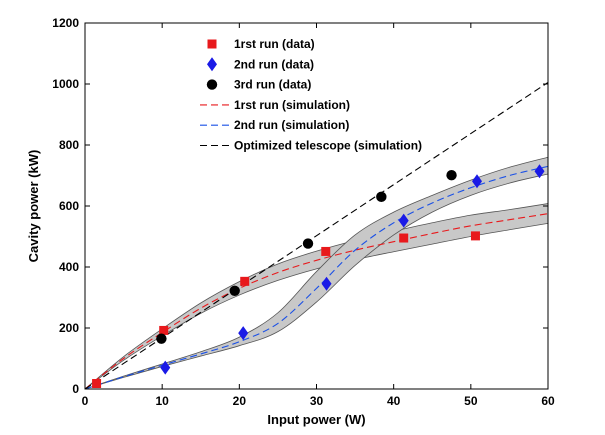 The width and height of the screenshot is (605, 435). Describe the element at coordinates (272, 85) in the screenshot. I see `legend-label: 3rd run (data)` at that location.